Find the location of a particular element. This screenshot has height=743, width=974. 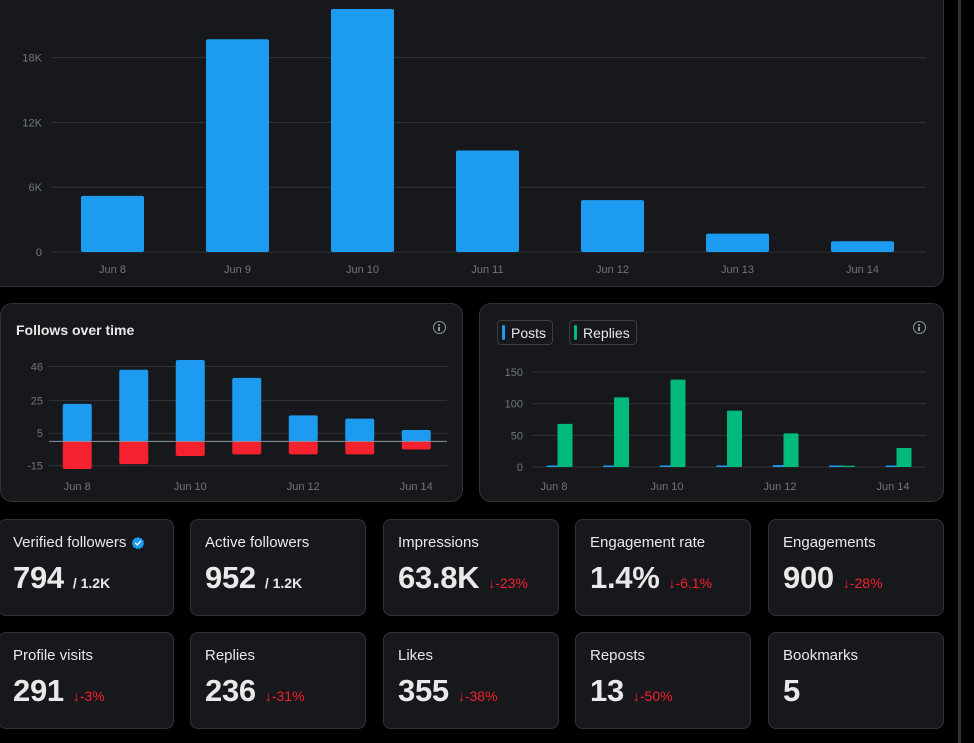

legend-replies-toggle: Replies is located at coordinates (603, 332).